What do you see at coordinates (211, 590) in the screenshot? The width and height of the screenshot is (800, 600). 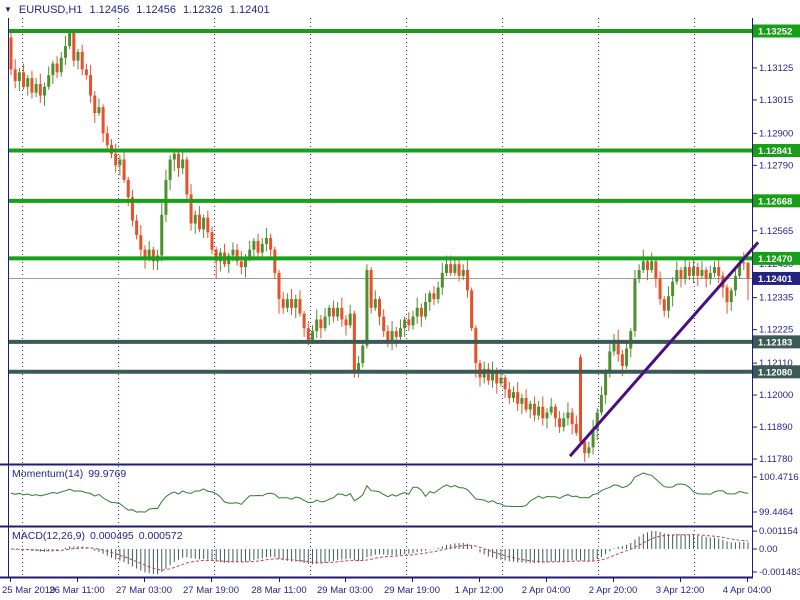 I see `time-tick-label: 27 Mar 19:00` at bounding box center [211, 590].